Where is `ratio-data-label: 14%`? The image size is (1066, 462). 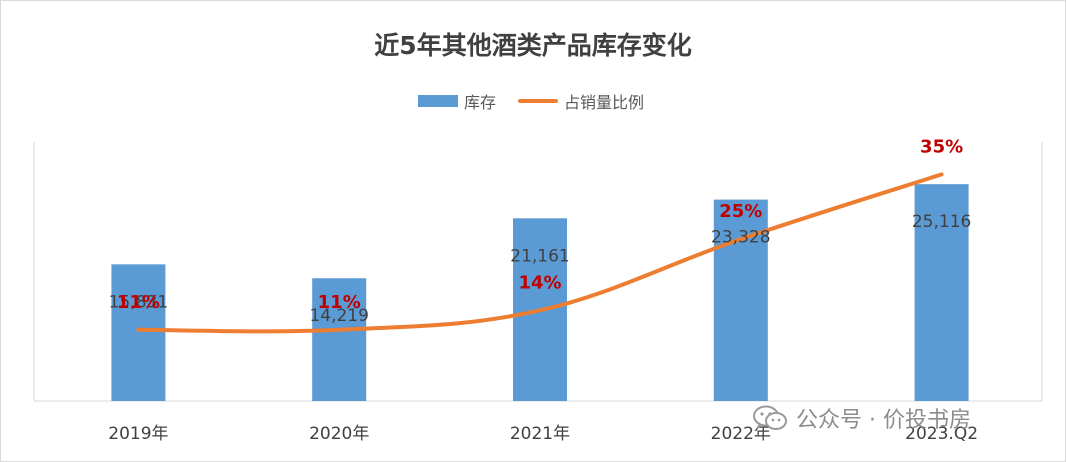 ratio-data-label: 14% is located at coordinates (539, 282).